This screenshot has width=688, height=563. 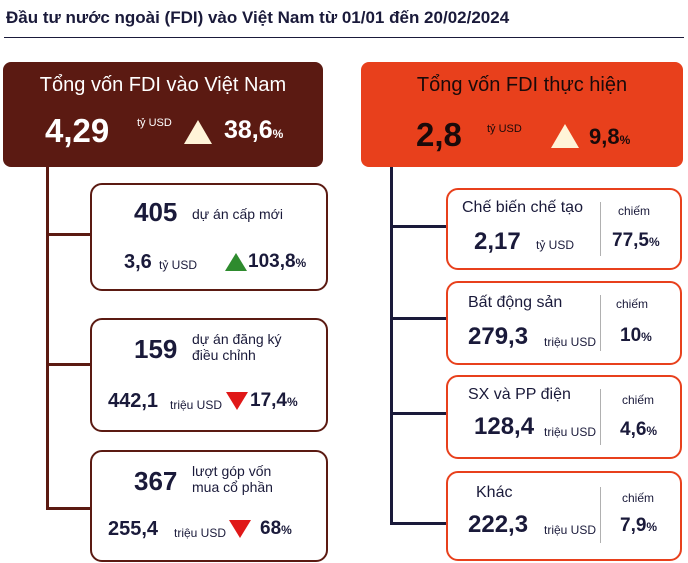 What do you see at coordinates (564, 323) in the screenshot?
I see `sector-card-real-estate: Bất động sản 279,3 triệu USD chiếm 10%` at bounding box center [564, 323].